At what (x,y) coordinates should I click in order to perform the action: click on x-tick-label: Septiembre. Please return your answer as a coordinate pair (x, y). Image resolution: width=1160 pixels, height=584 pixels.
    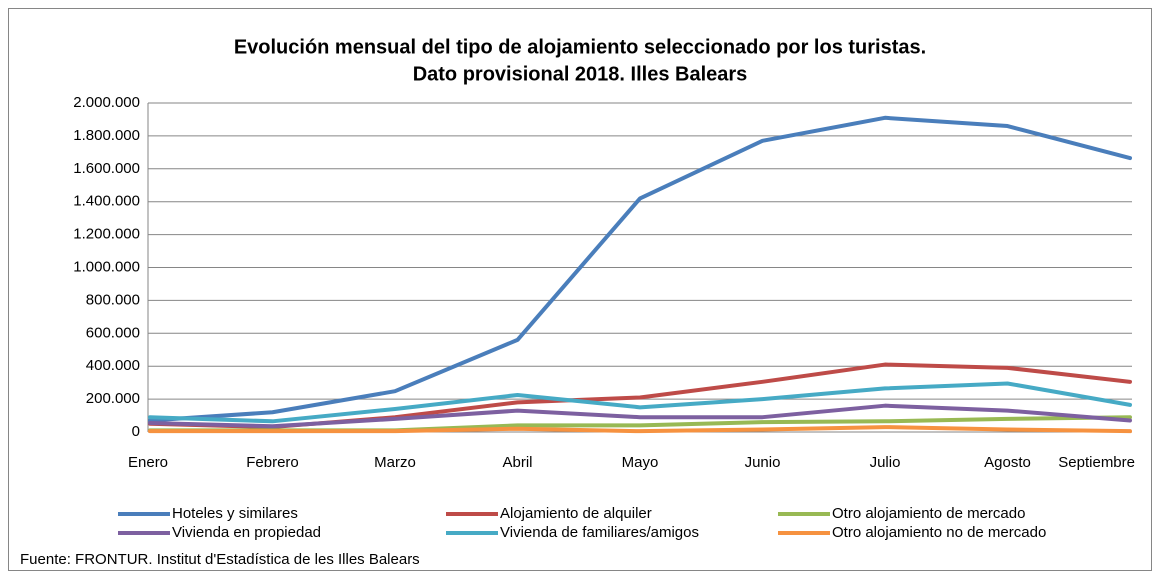
    Looking at the image, I should click on (1096, 462).